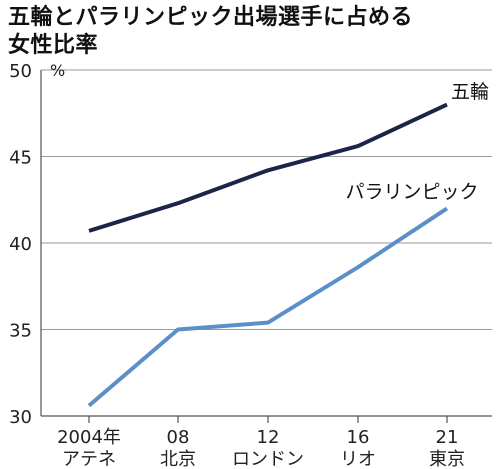 This screenshot has height=469, width=500. Describe the element at coordinates (178, 437) in the screenshot. I see `x-tick-label-1: 08` at that location.